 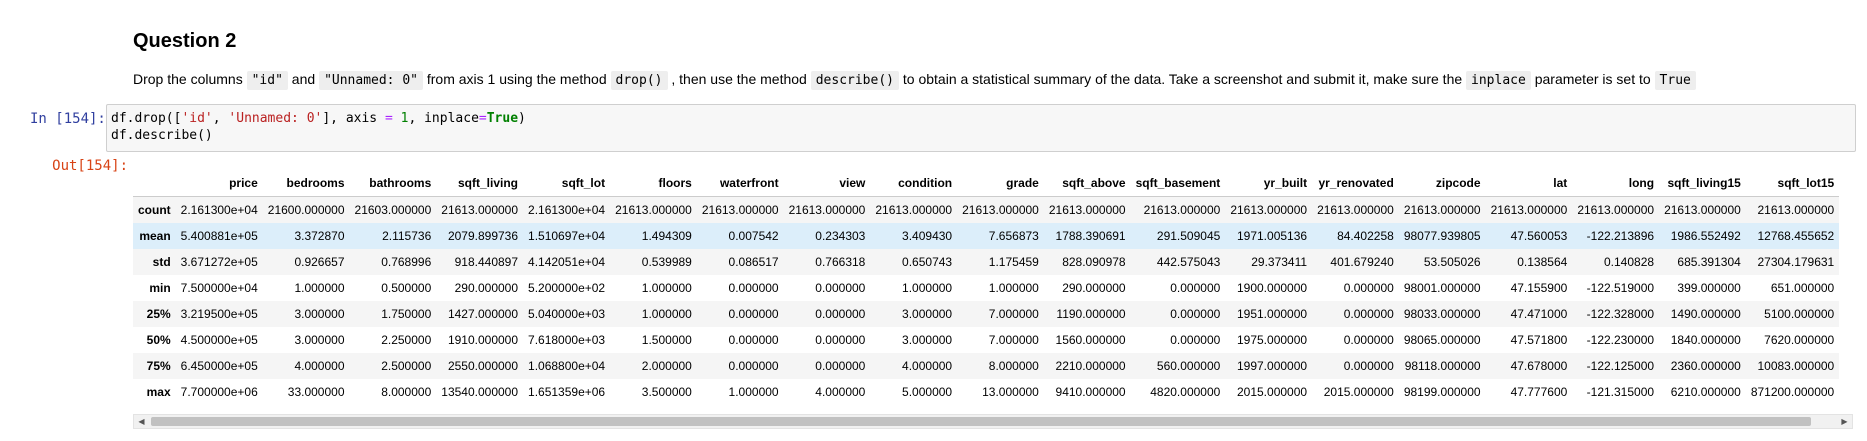 I want to click on table-cell: 5.000000, so click(x=927, y=392).